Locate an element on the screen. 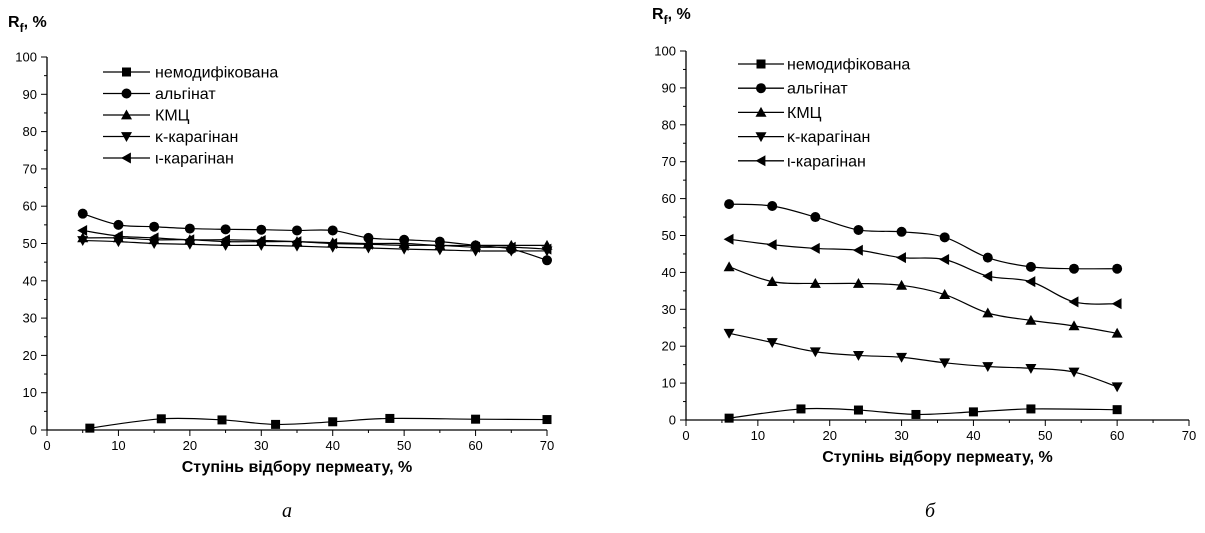 This screenshot has width=1205, height=533. y-tick-label: 30 is located at coordinates (669, 309).